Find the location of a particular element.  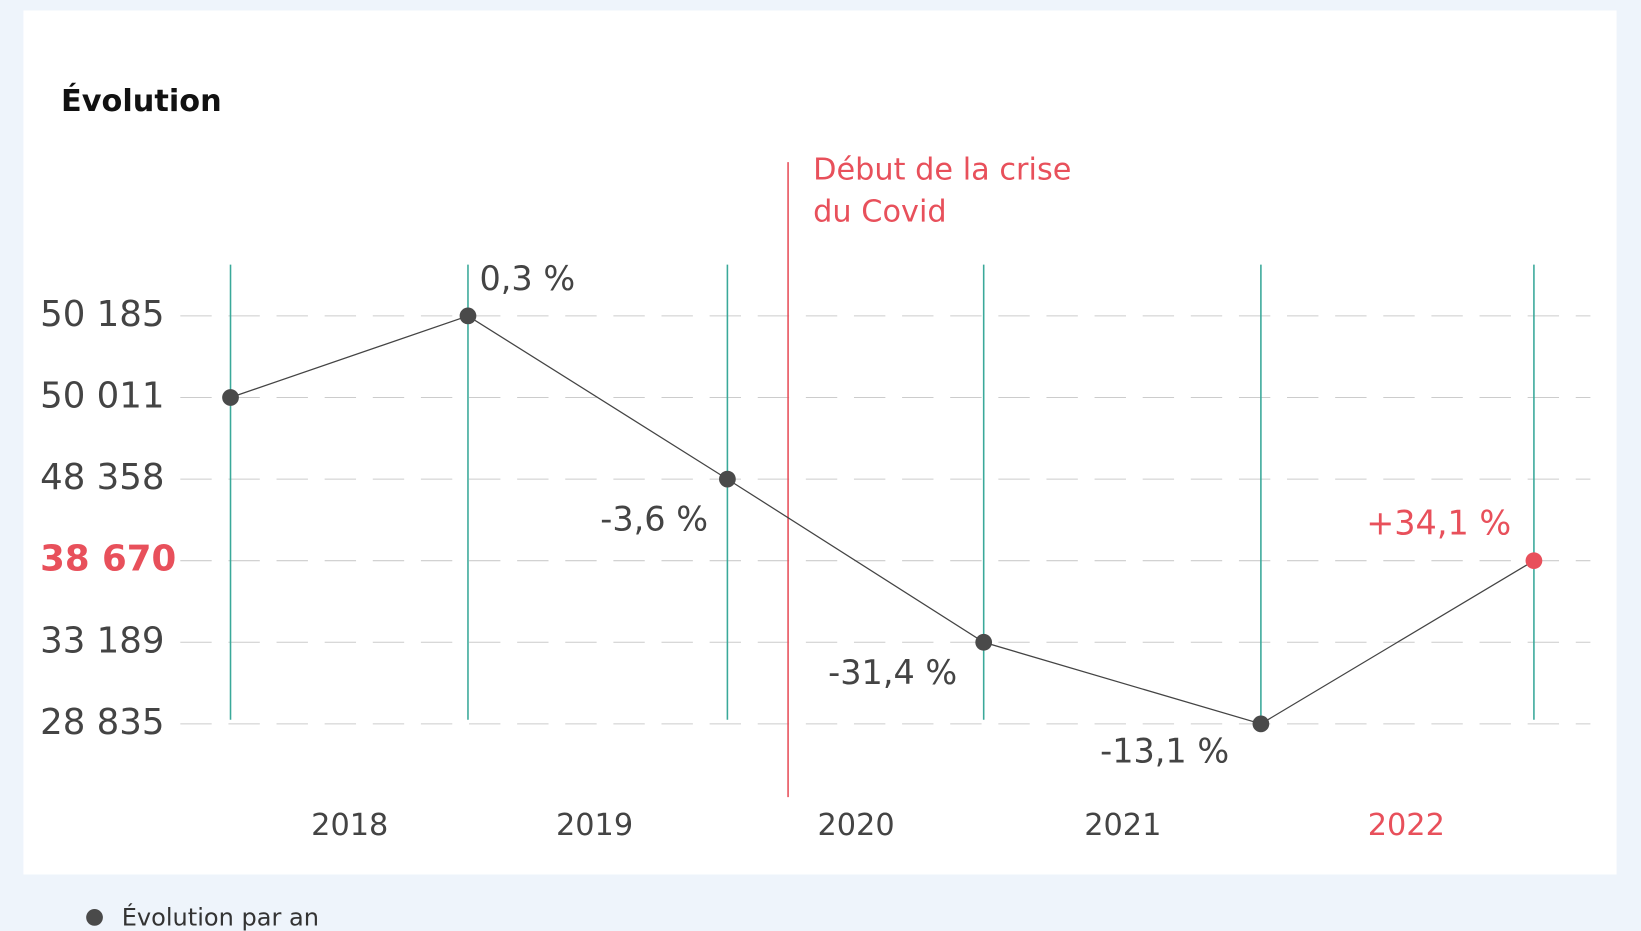

x-tick-label: 2019 is located at coordinates (594, 825).